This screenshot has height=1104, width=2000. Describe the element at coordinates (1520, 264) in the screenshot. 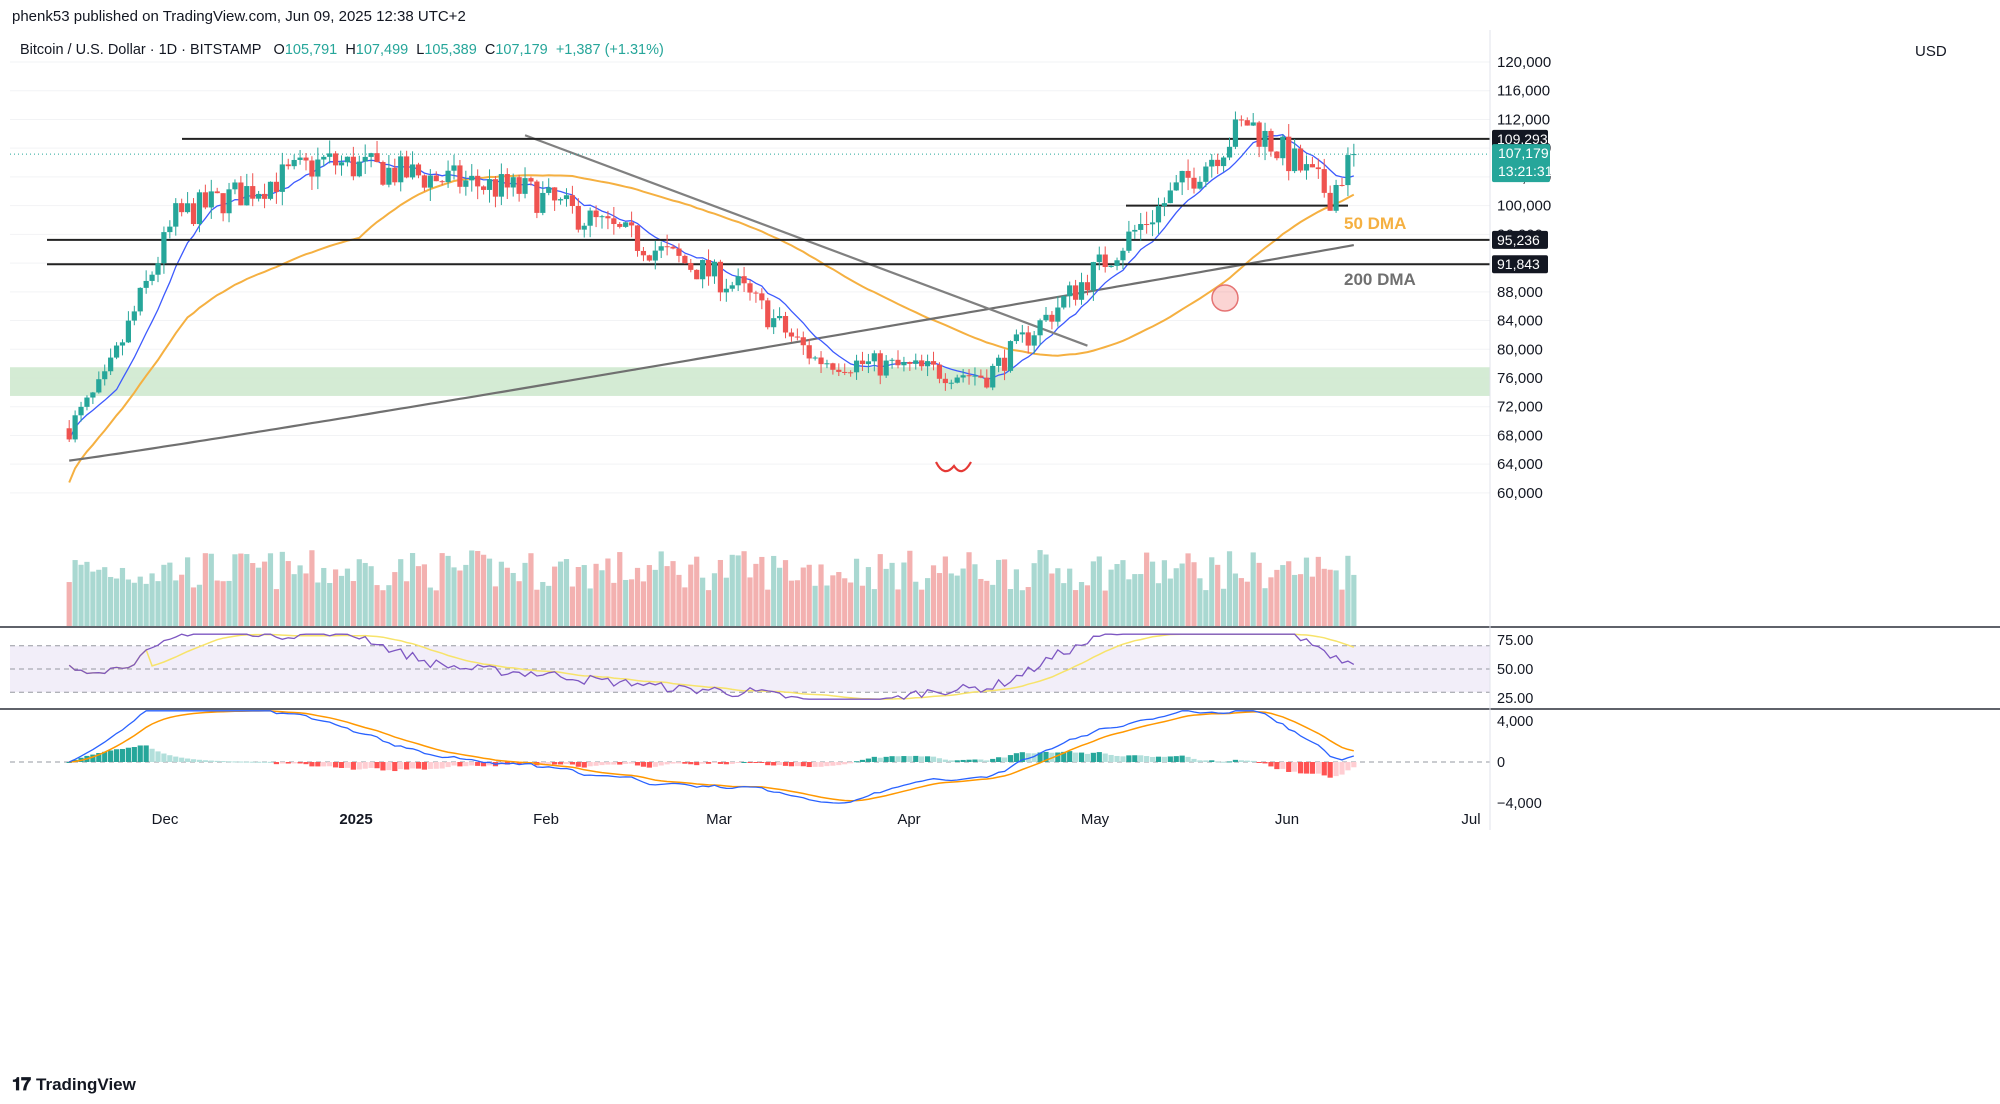

I see `price-label-box` at that location.